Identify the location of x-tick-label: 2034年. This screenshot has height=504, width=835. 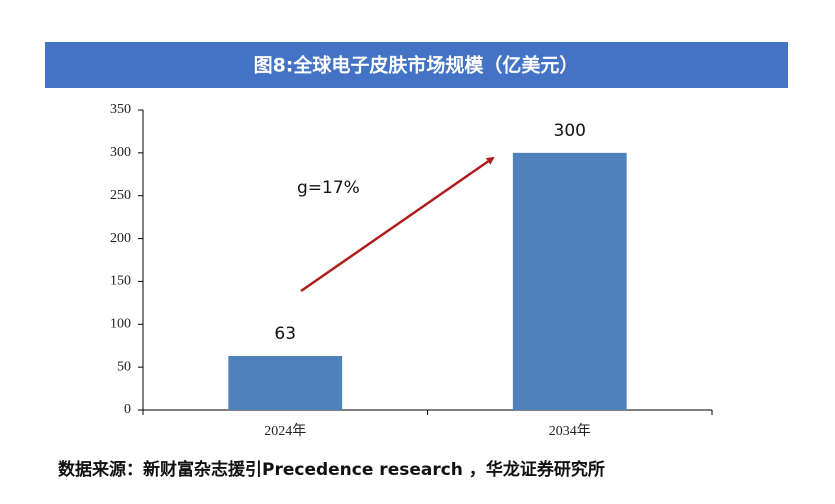
(570, 431).